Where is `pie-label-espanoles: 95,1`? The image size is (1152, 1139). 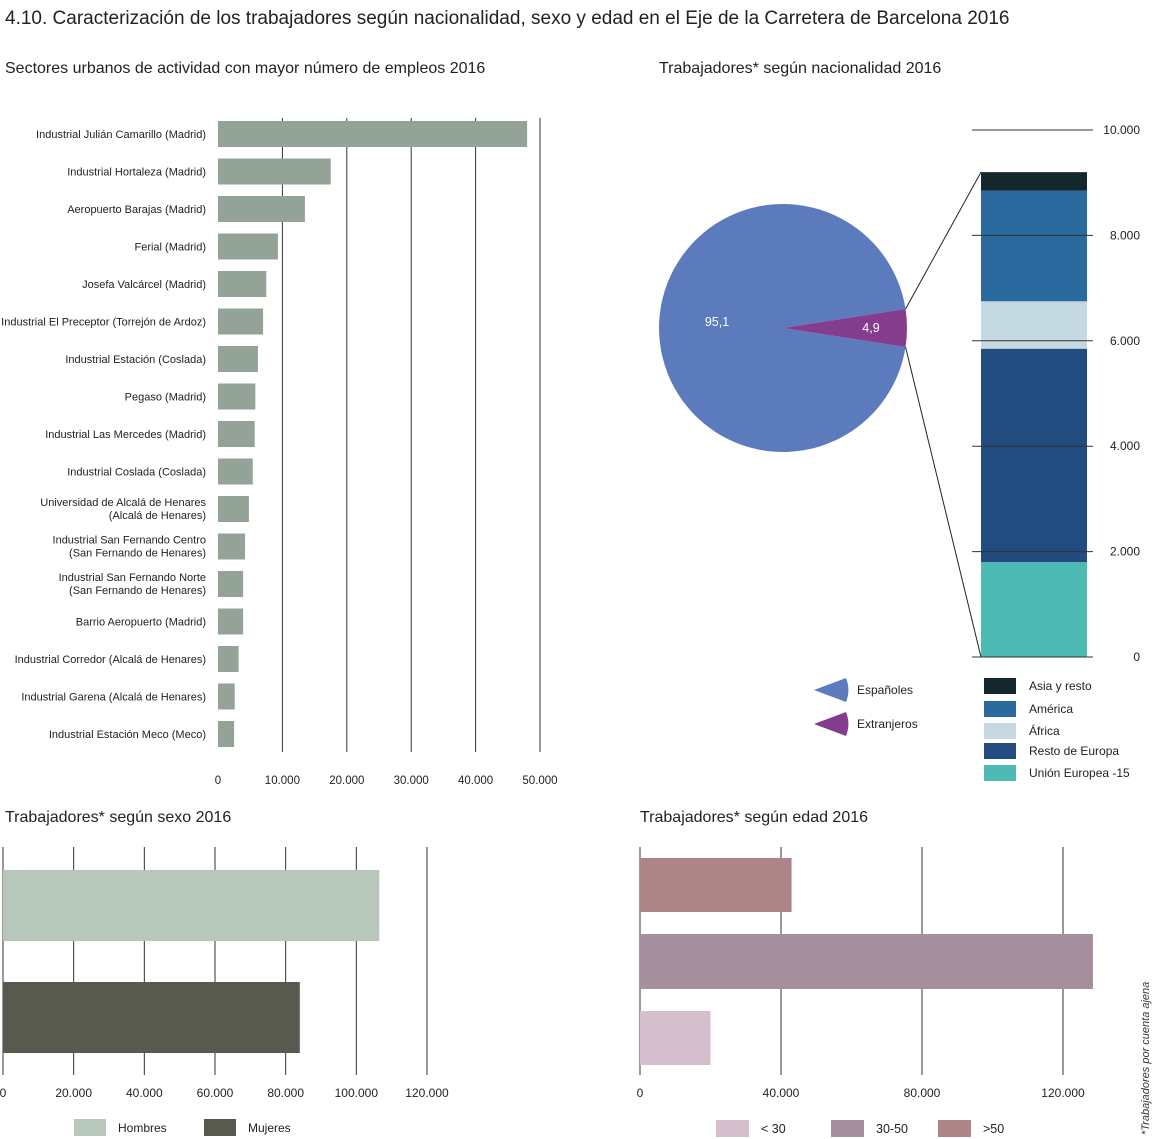
pie-label-espanoles: 95,1 is located at coordinates (717, 322).